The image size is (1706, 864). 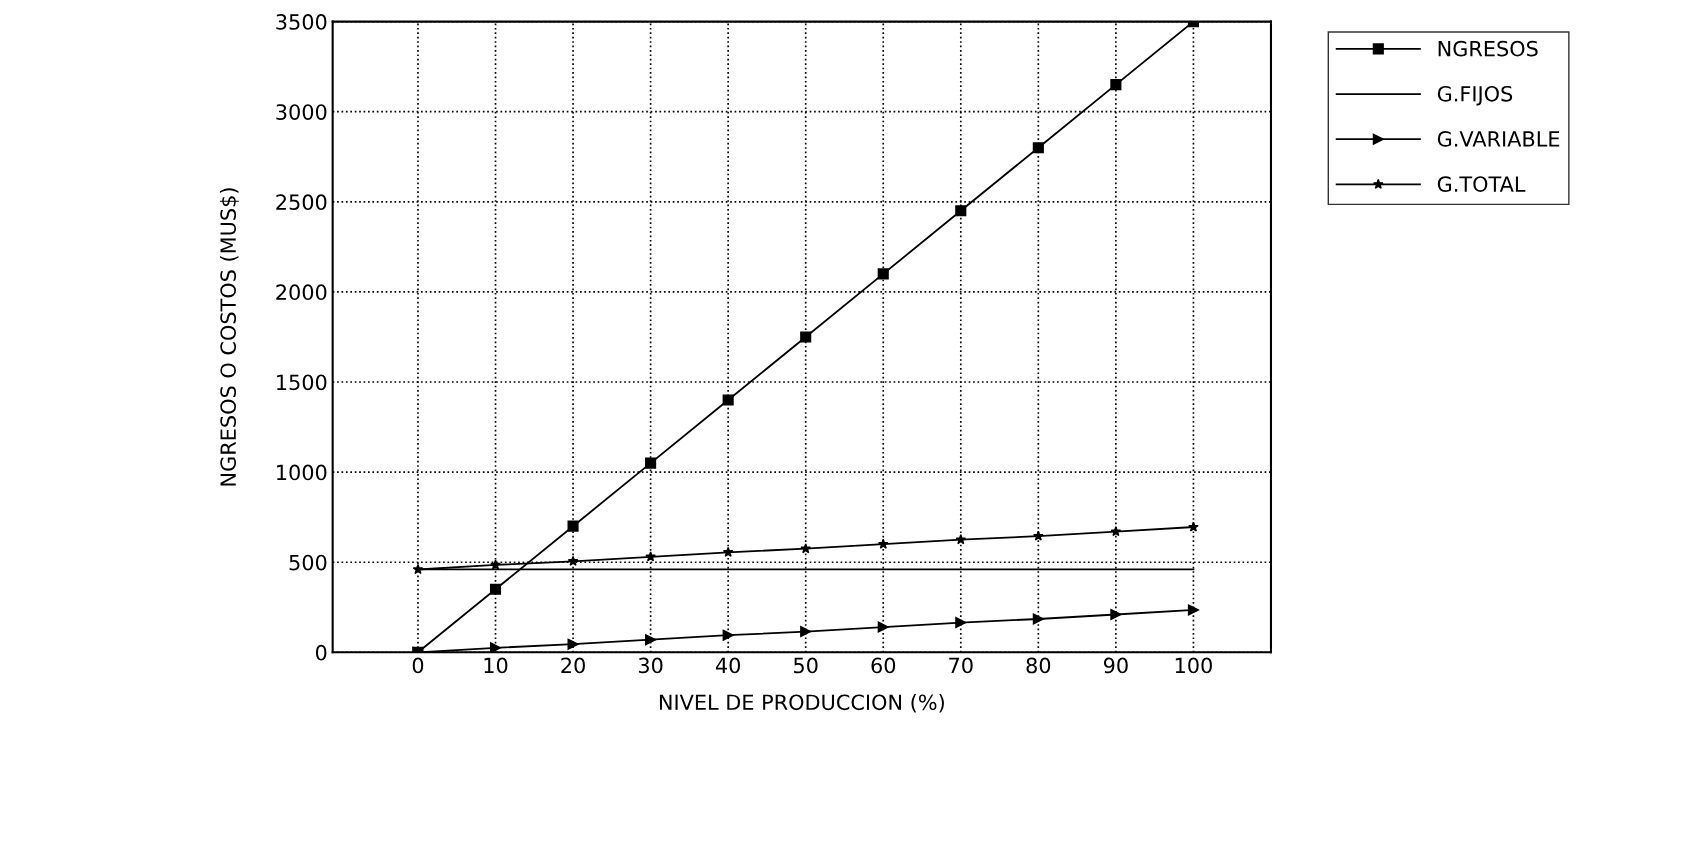 I want to click on legend-label: G.FIJOS, so click(x=1475, y=95).